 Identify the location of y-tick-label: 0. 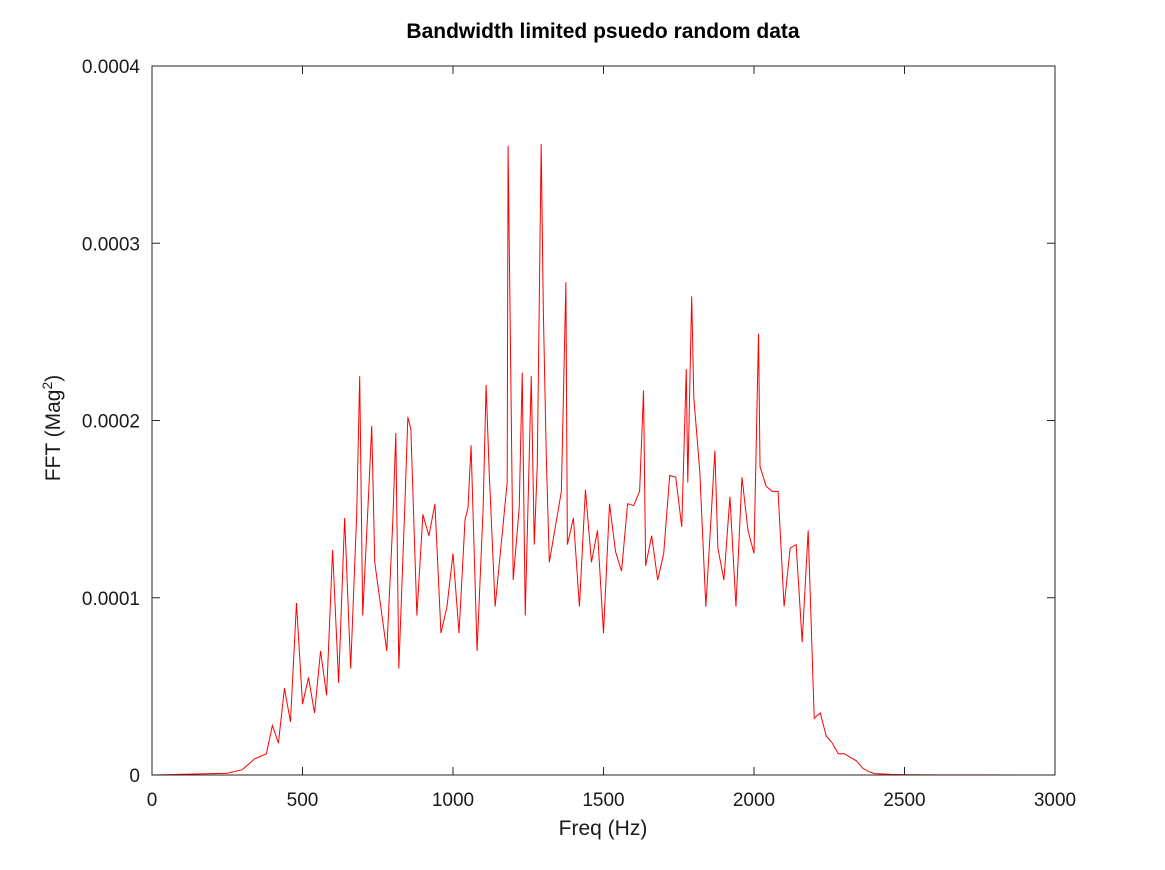
(134, 776).